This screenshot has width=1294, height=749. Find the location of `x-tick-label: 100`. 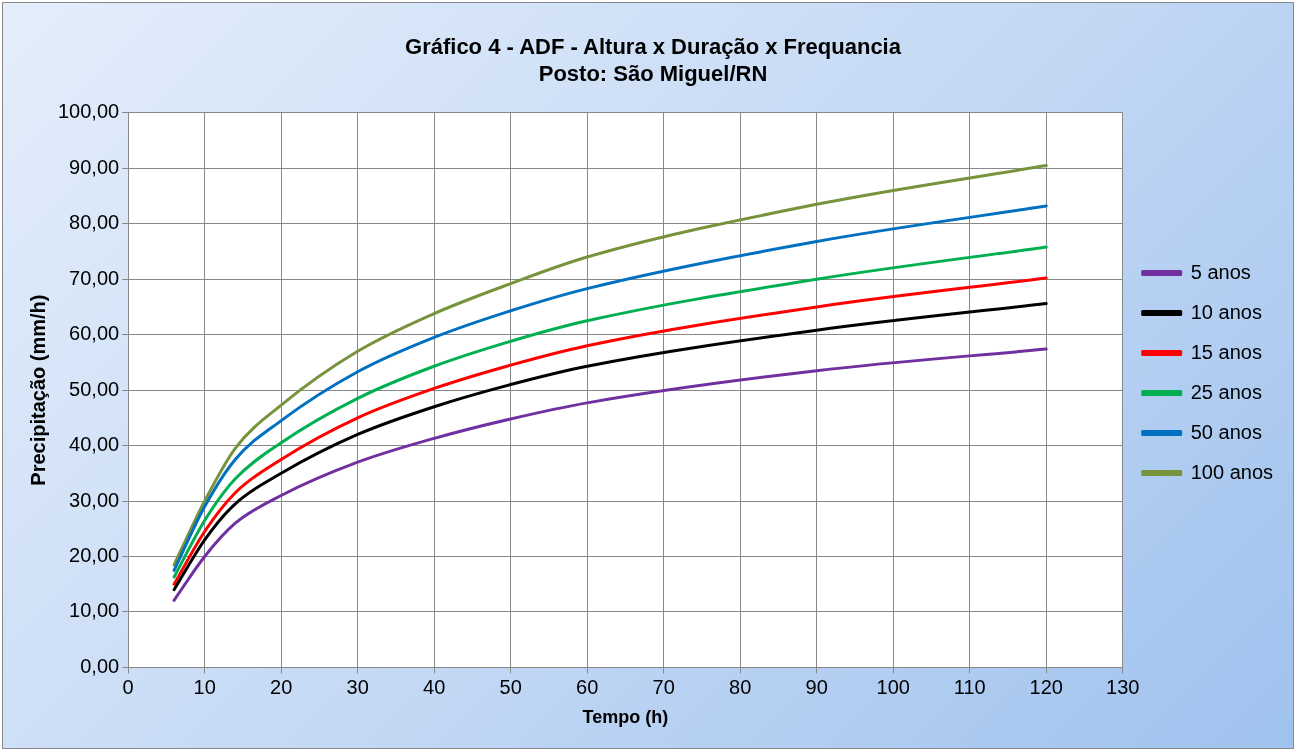

x-tick-label: 100 is located at coordinates (893, 686).